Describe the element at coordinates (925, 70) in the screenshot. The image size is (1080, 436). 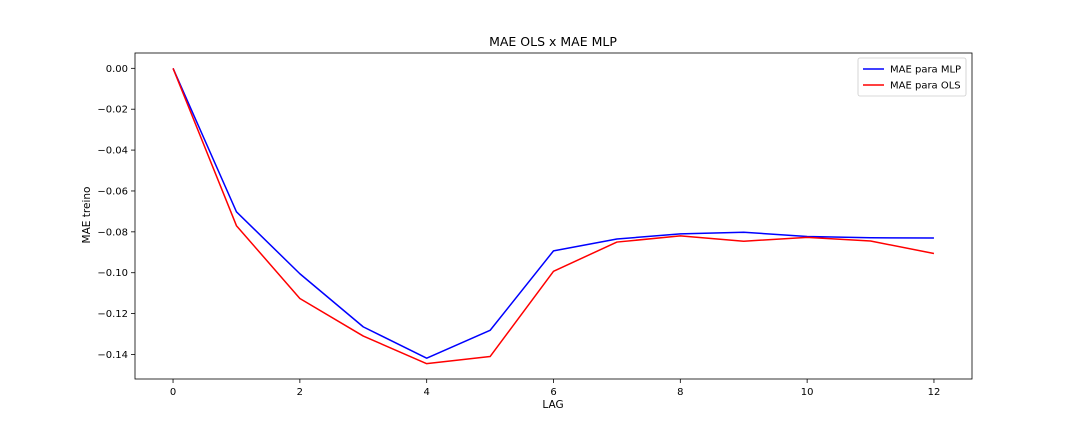
I see `legend-label: MAE para MLP` at that location.